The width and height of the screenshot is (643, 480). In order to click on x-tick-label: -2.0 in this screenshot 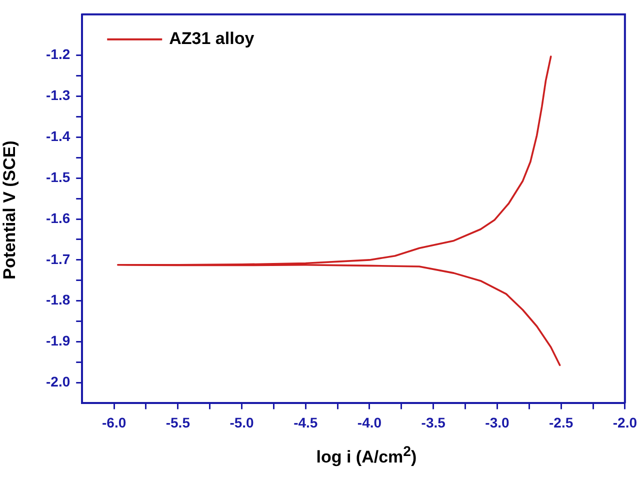, I will do `click(625, 422)`.